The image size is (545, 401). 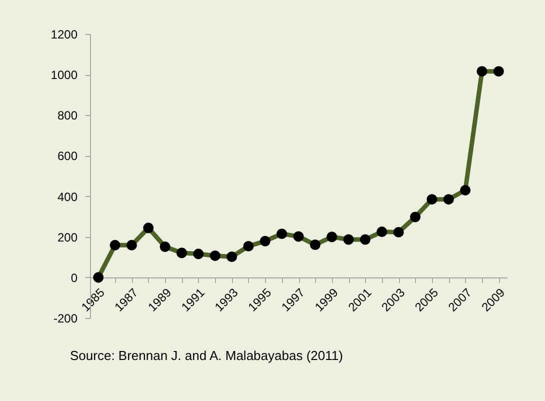 What do you see at coordinates (67, 156) in the screenshot?
I see `y-tick-label: 600` at bounding box center [67, 156].